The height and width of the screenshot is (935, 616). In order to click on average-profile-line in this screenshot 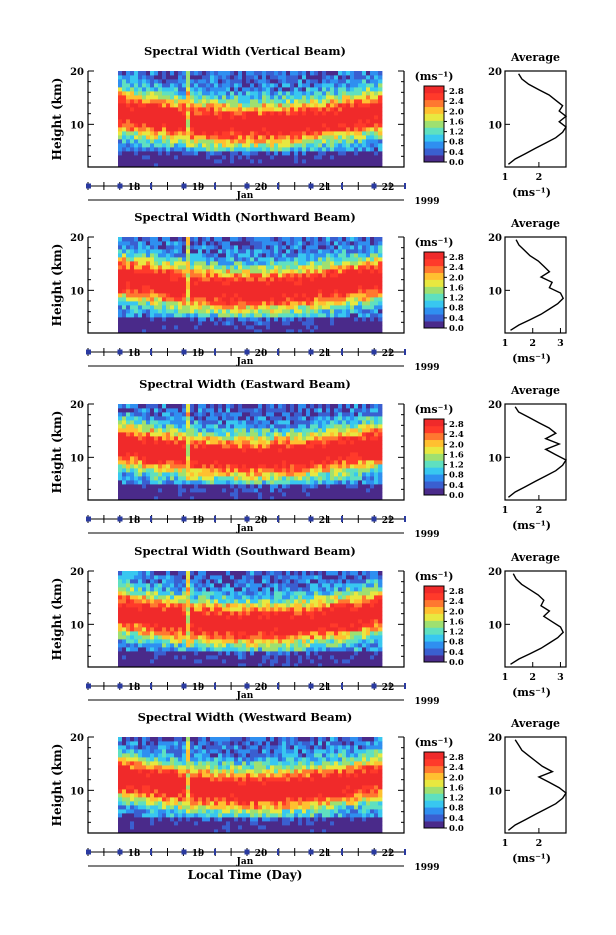, I will do `click(537, 285)`.